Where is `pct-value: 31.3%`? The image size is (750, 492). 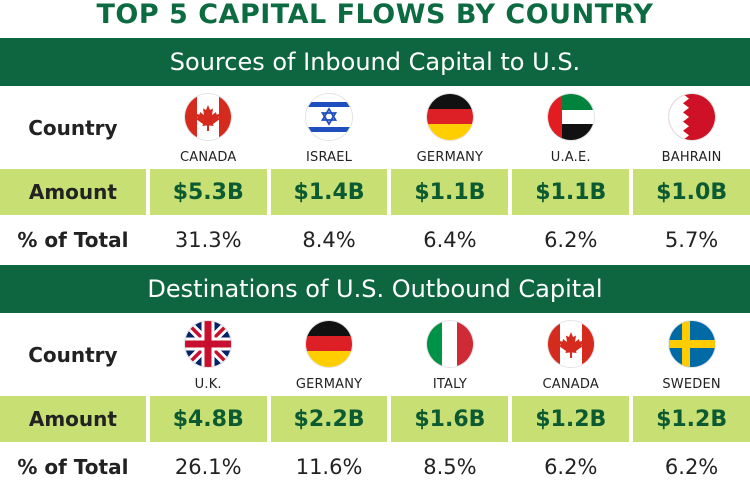 pct-value: 31.3% is located at coordinates (208, 240).